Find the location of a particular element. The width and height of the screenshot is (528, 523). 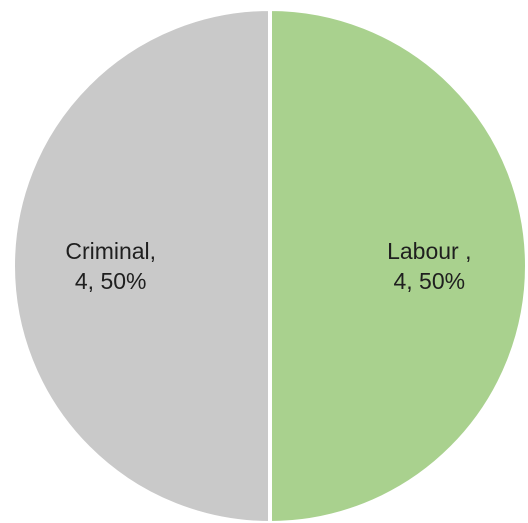

data-label-criminal: Criminal, 4, 50% is located at coordinates (110, 266).